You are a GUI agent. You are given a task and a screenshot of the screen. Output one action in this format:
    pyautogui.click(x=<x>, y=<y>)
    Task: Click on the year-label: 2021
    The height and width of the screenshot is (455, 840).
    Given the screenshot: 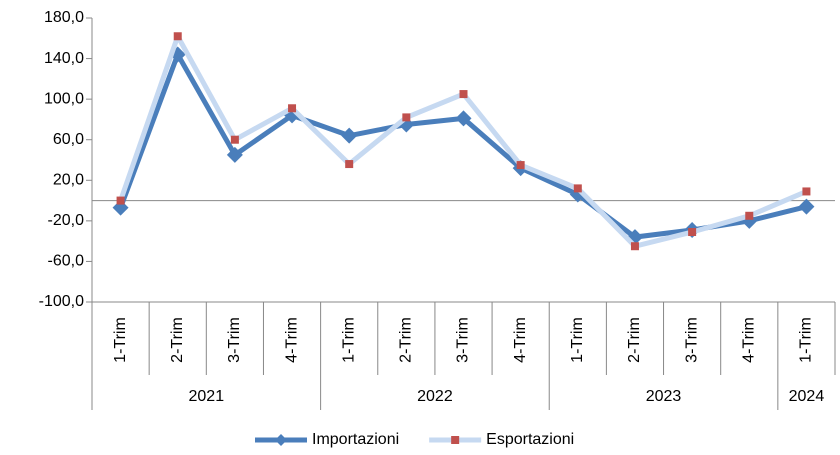 What is the action you would take?
    pyautogui.click(x=207, y=396)
    